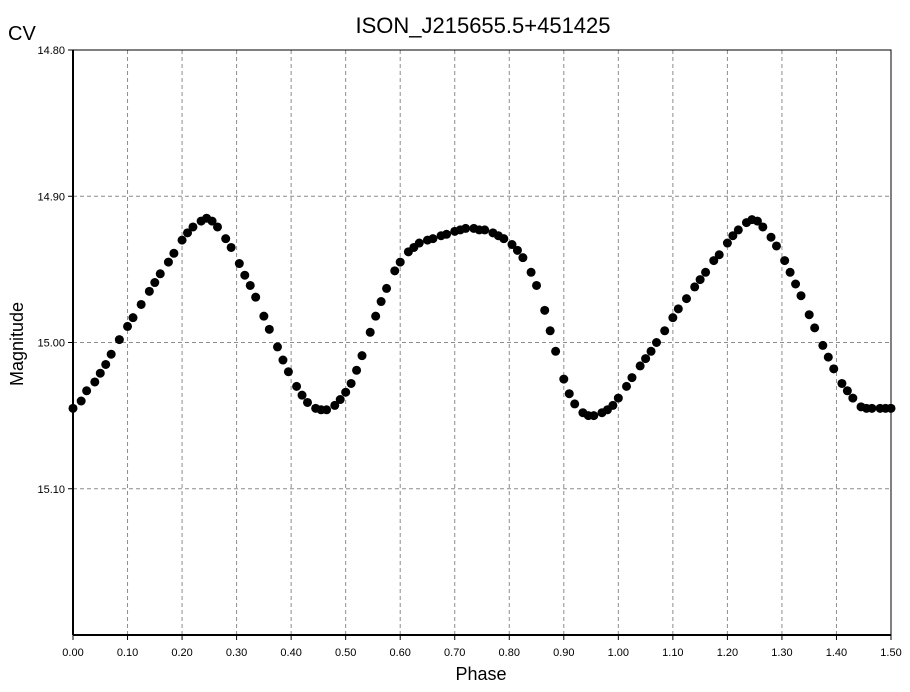 This screenshot has height=692, width=910. Describe the element at coordinates (127, 653) in the screenshot. I see `x-tick-label: 0.10` at that location.